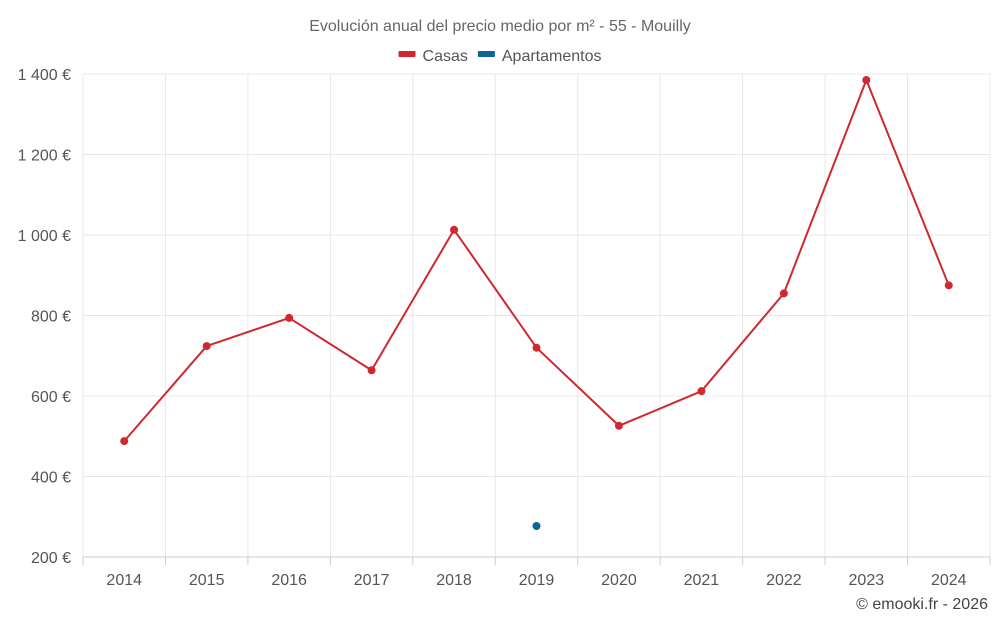 The image size is (1000, 625). What do you see at coordinates (619, 580) in the screenshot?
I see `x-tick-label: 2020` at bounding box center [619, 580].